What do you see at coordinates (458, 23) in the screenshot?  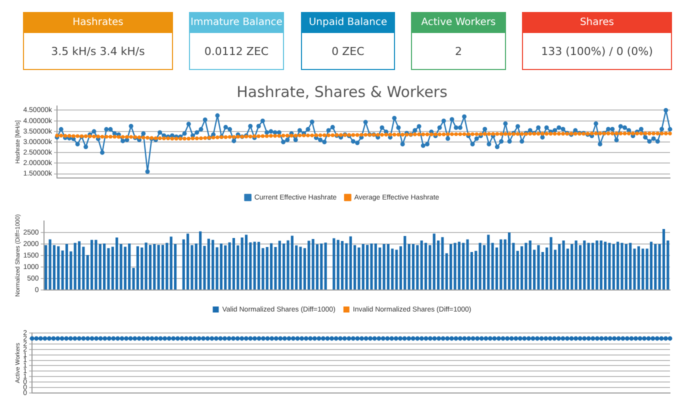 I see `category-label: Active Workers` at bounding box center [458, 23].